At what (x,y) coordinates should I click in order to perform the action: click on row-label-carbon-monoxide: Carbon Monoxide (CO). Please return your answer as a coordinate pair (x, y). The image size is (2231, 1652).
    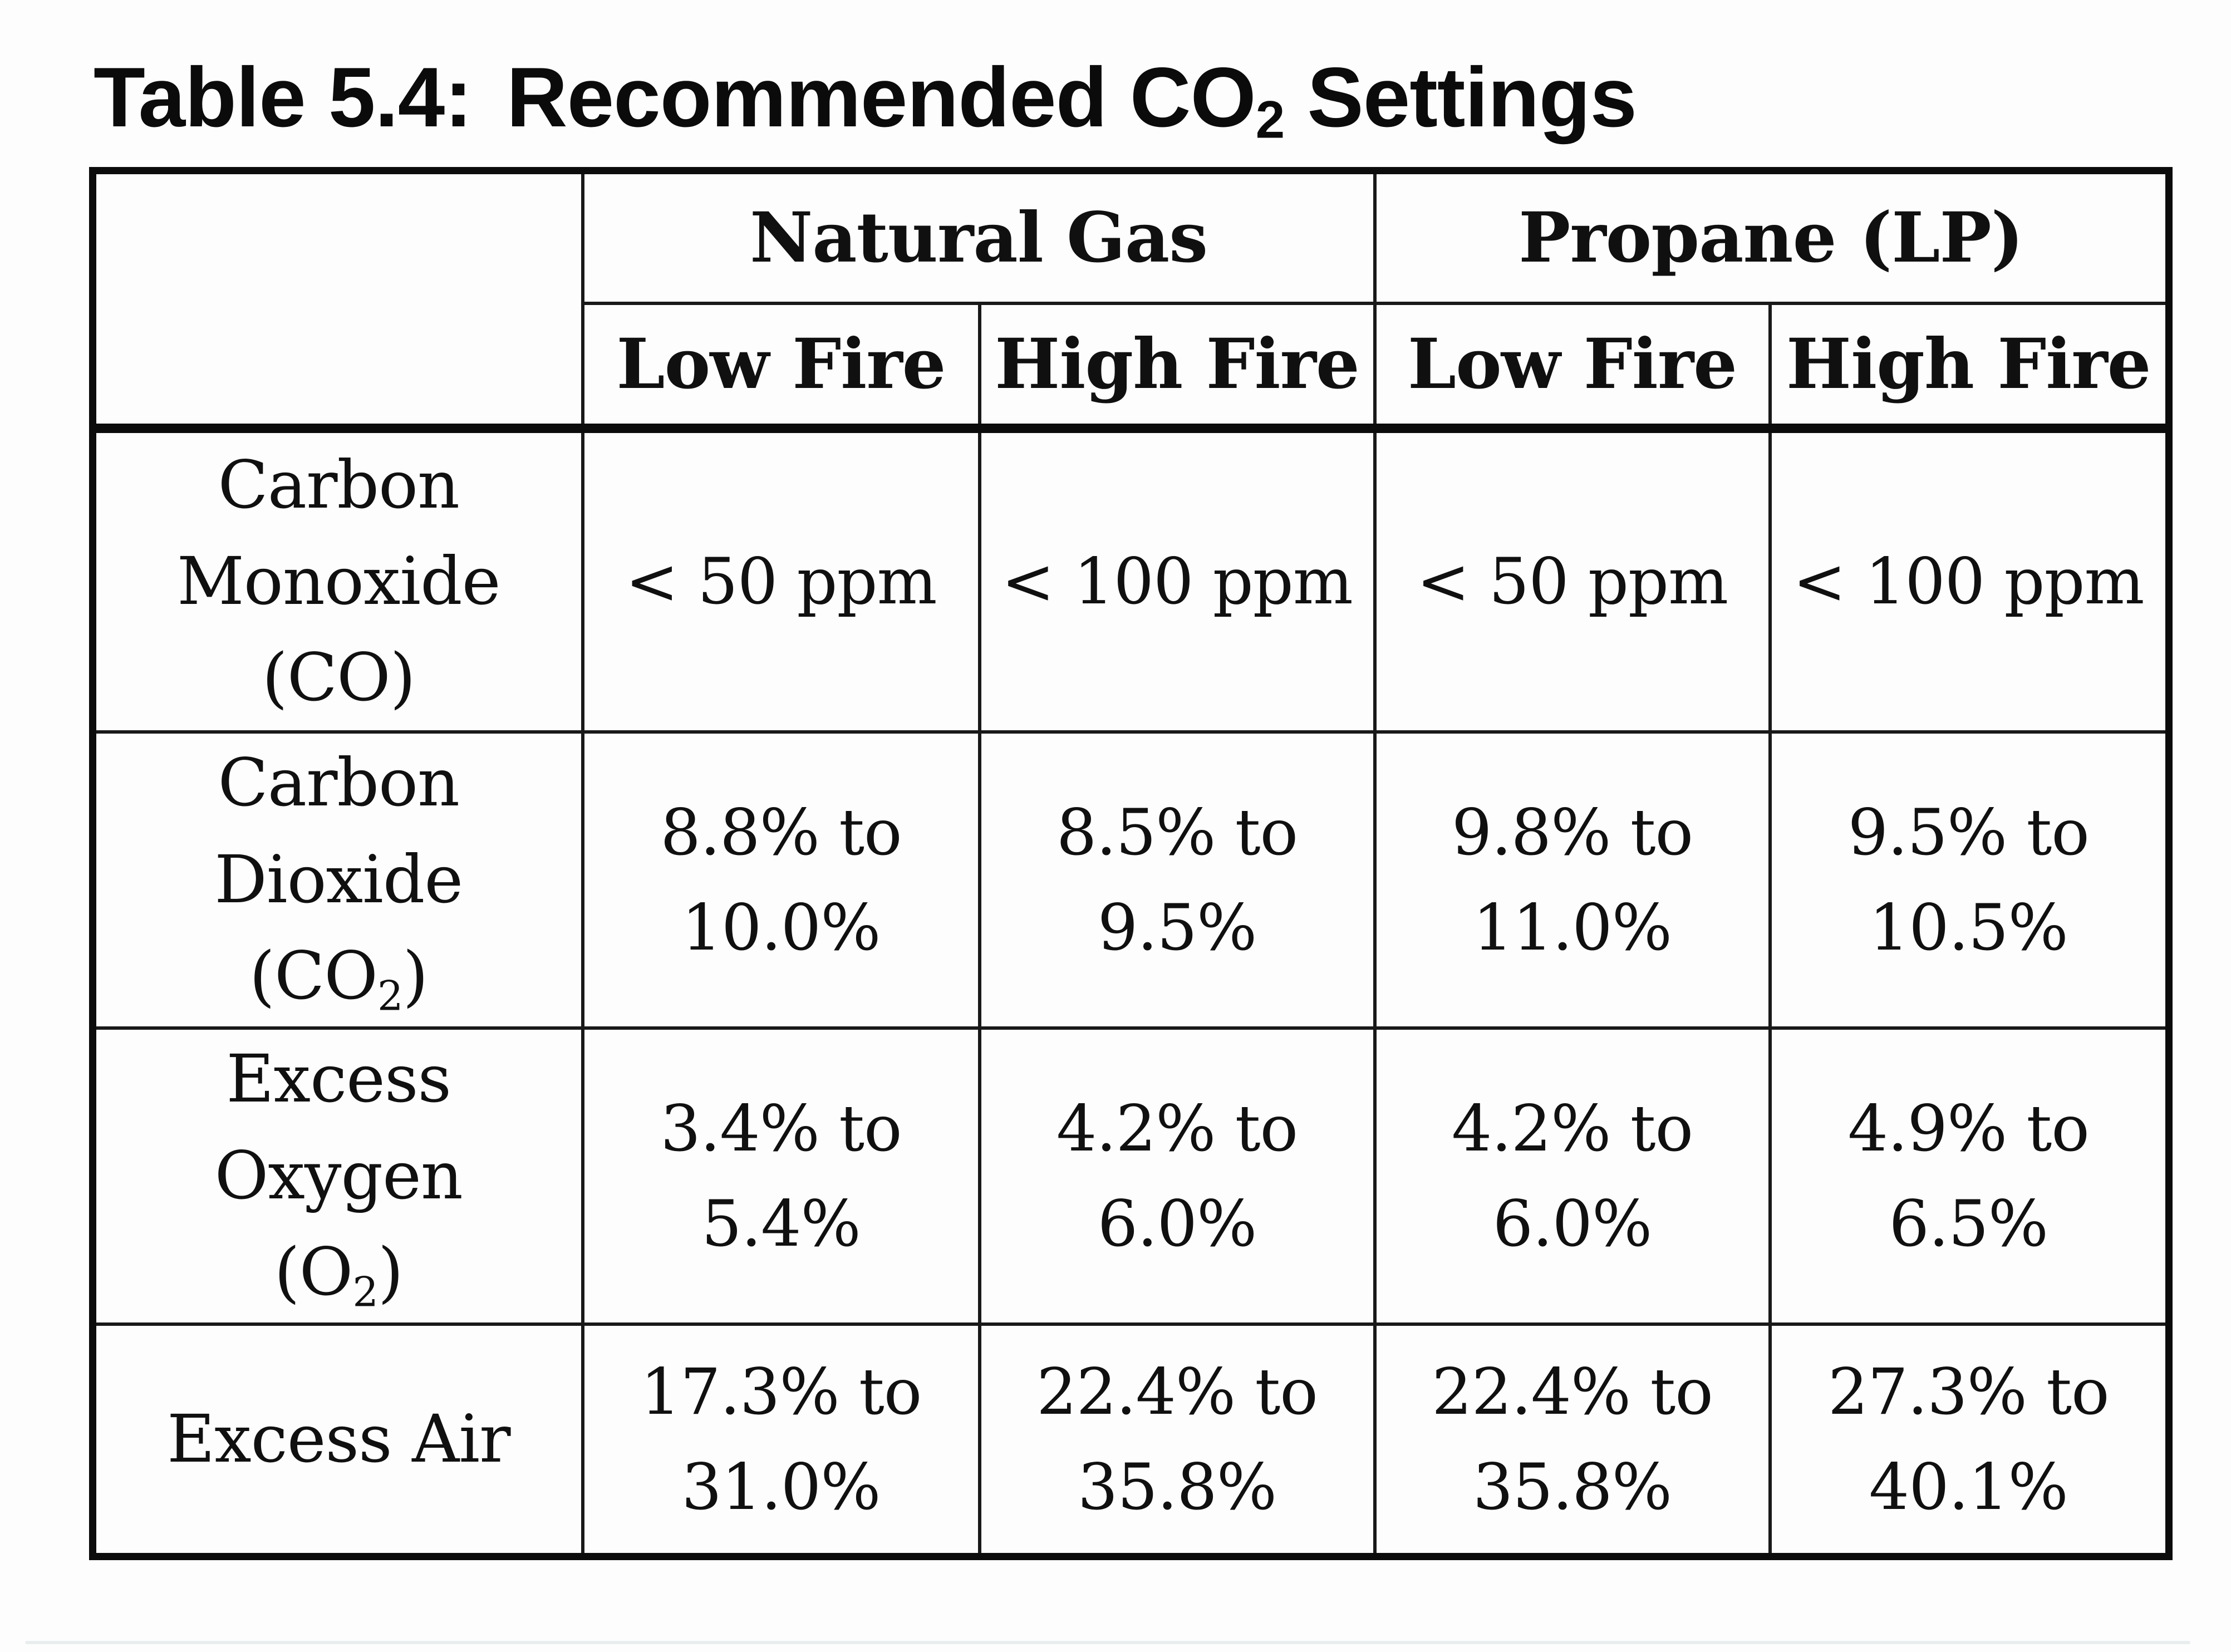
    Looking at the image, I should click on (337, 580).